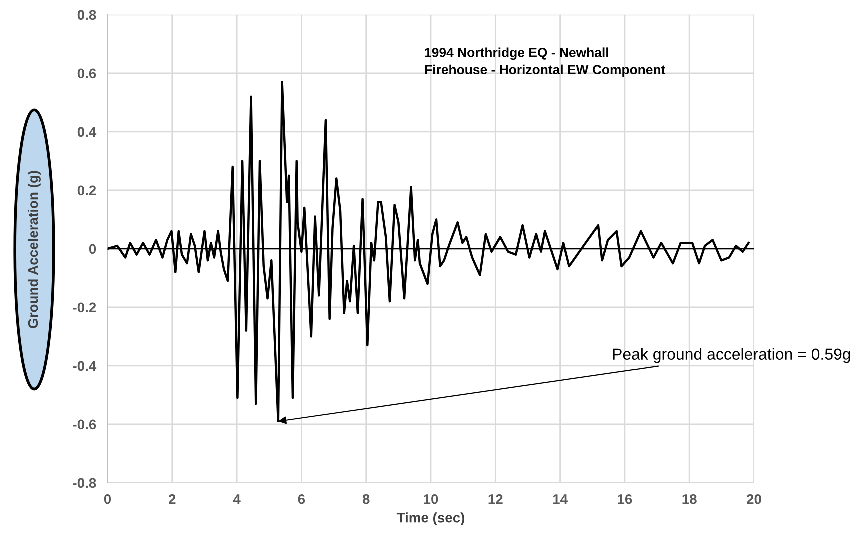 The height and width of the screenshot is (537, 862). I want to click on y-tick-label: 0, so click(92, 249).